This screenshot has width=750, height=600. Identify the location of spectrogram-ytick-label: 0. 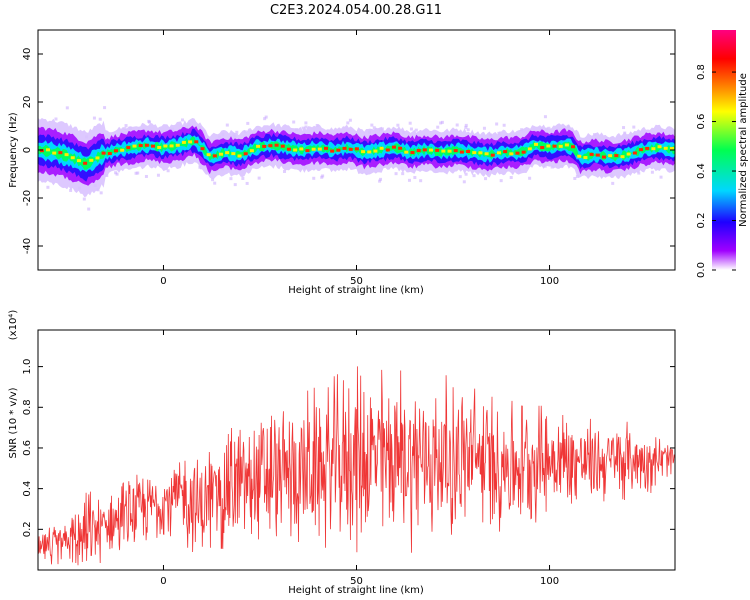
(27, 150).